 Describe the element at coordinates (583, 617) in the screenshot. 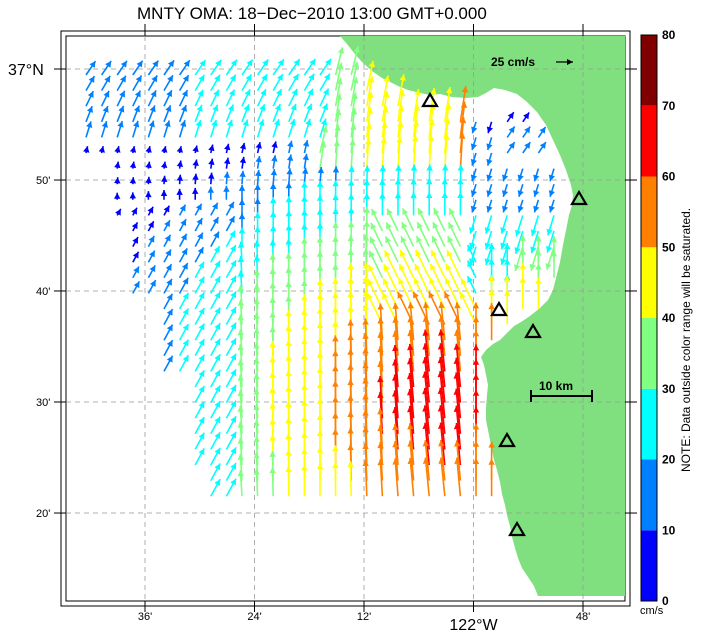

I see `lon-label: 48'` at that location.